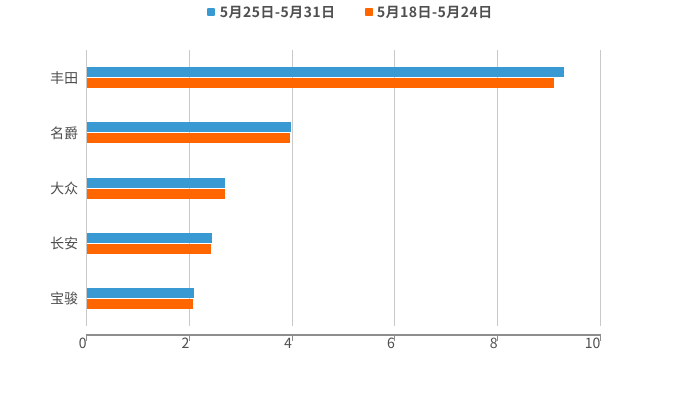 Image resolution: width=700 pixels, height=400 pixels. Describe the element at coordinates (368, 12) in the screenshot. I see `legend-marker-week1` at that location.